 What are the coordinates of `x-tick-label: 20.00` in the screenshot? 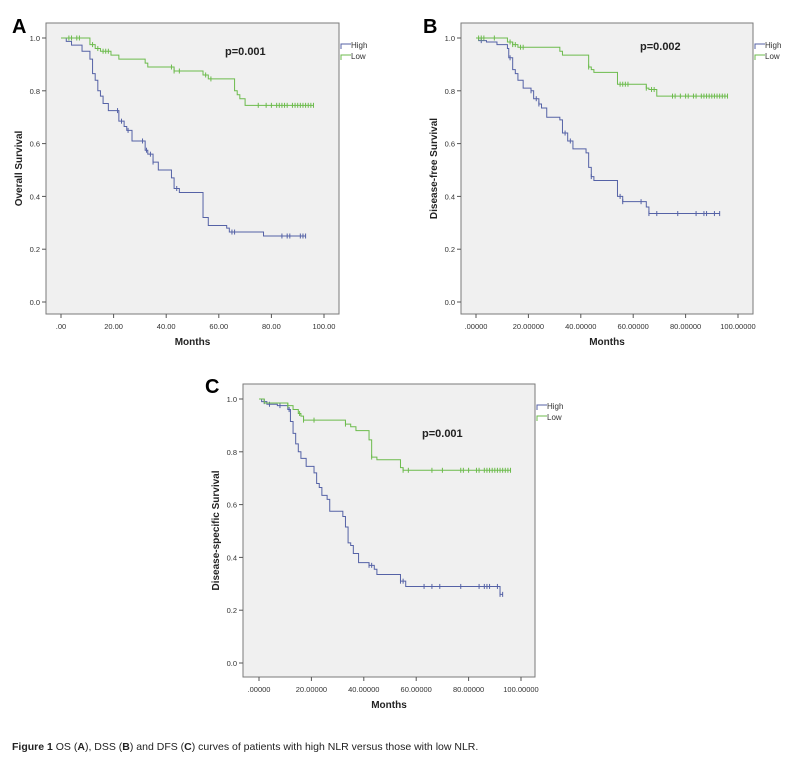 It's located at (113, 326).